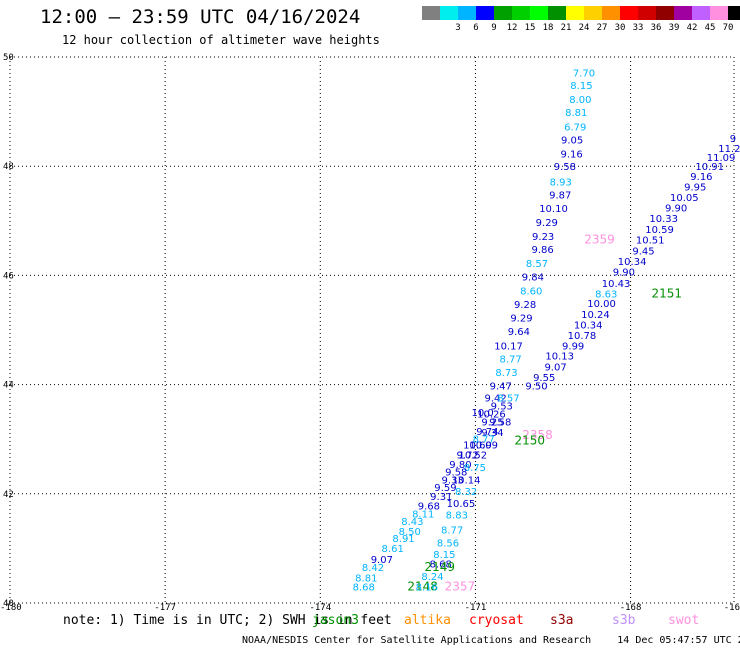 Image resolution: width=740 pixels, height=650 pixels. Describe the element at coordinates (429, 506) in the screenshot. I see `wave-height-label: 9.68` at that location.